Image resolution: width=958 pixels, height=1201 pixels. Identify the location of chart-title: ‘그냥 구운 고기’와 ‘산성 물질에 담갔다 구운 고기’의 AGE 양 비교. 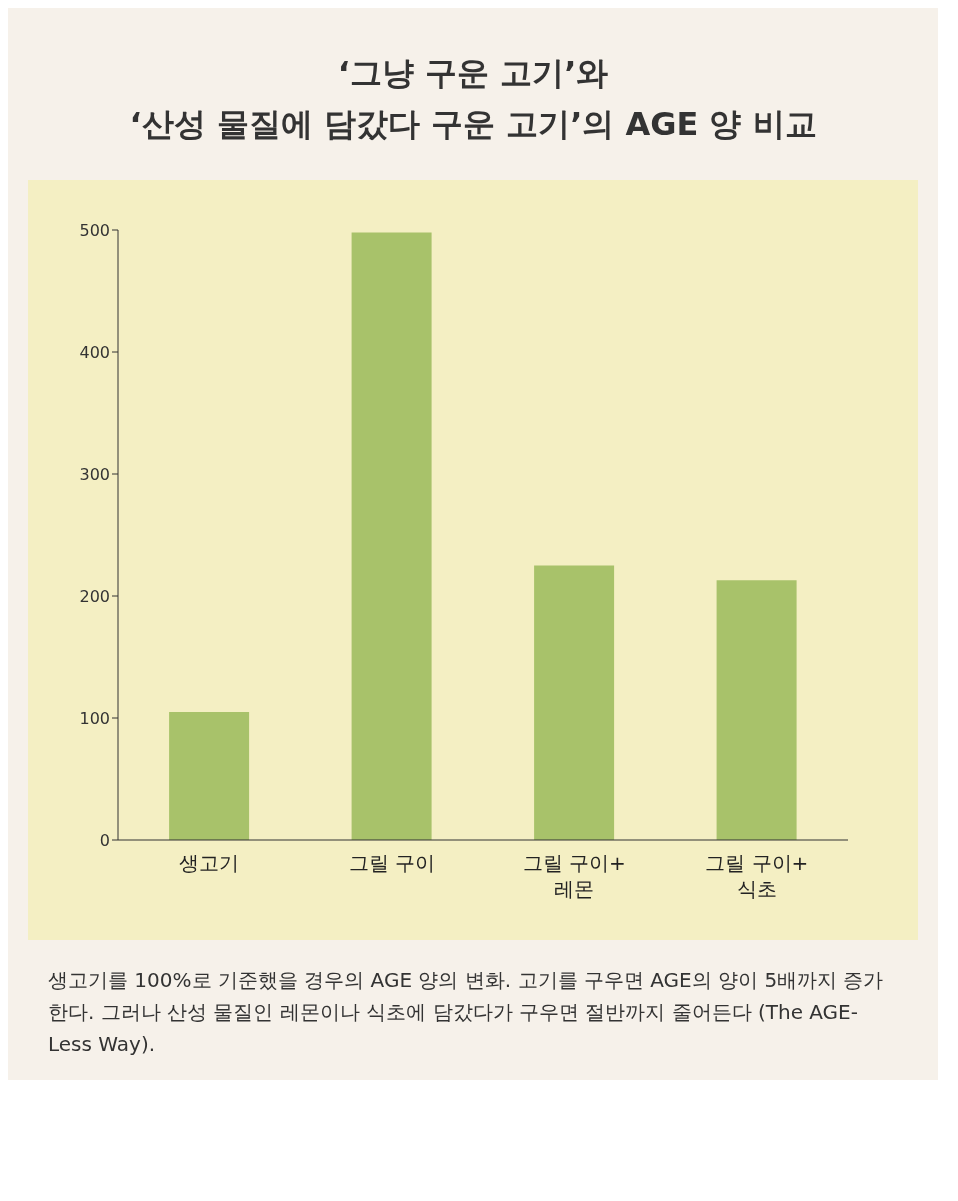
(473, 99).